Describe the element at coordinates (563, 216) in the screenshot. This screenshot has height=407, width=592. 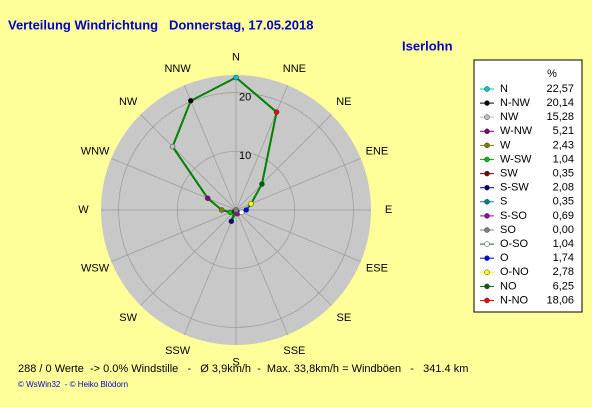
I see `legend-value: 0,69` at that location.